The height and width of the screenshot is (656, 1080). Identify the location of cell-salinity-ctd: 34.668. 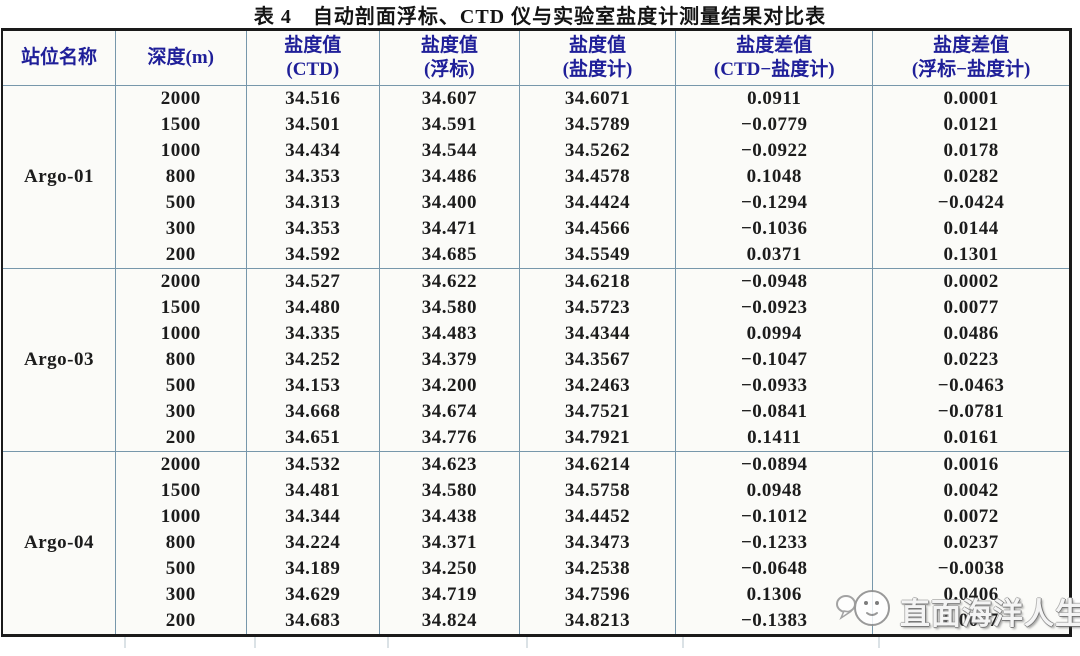
(313, 412).